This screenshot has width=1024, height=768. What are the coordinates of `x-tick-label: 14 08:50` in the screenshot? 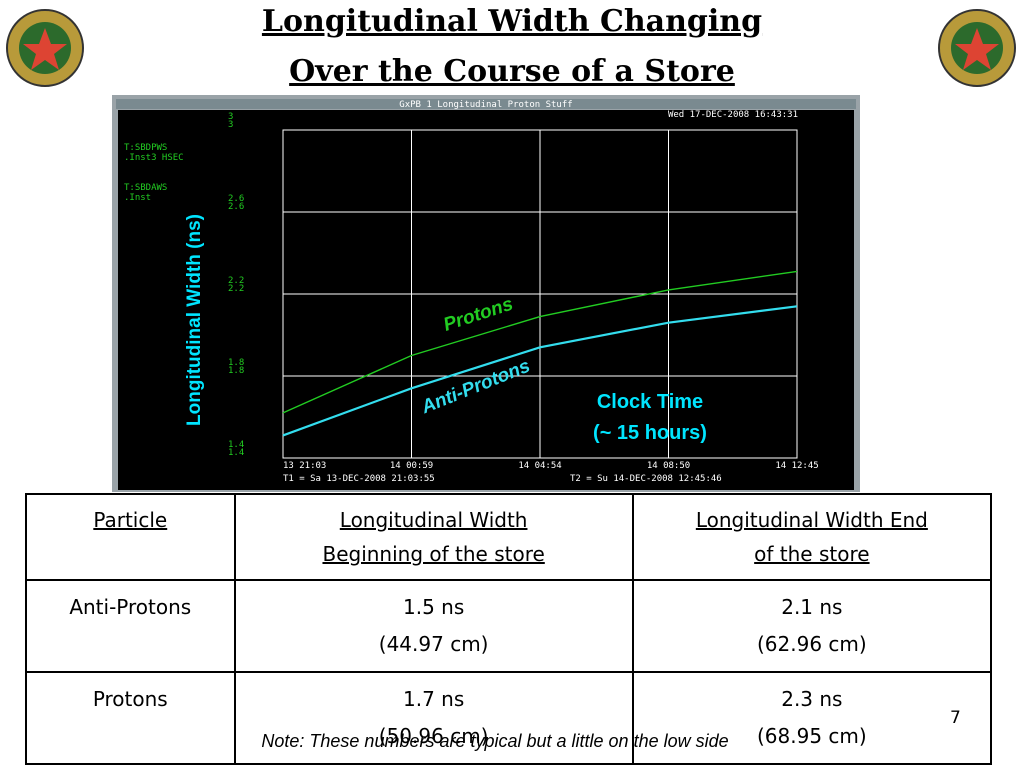 It's located at (668, 466).